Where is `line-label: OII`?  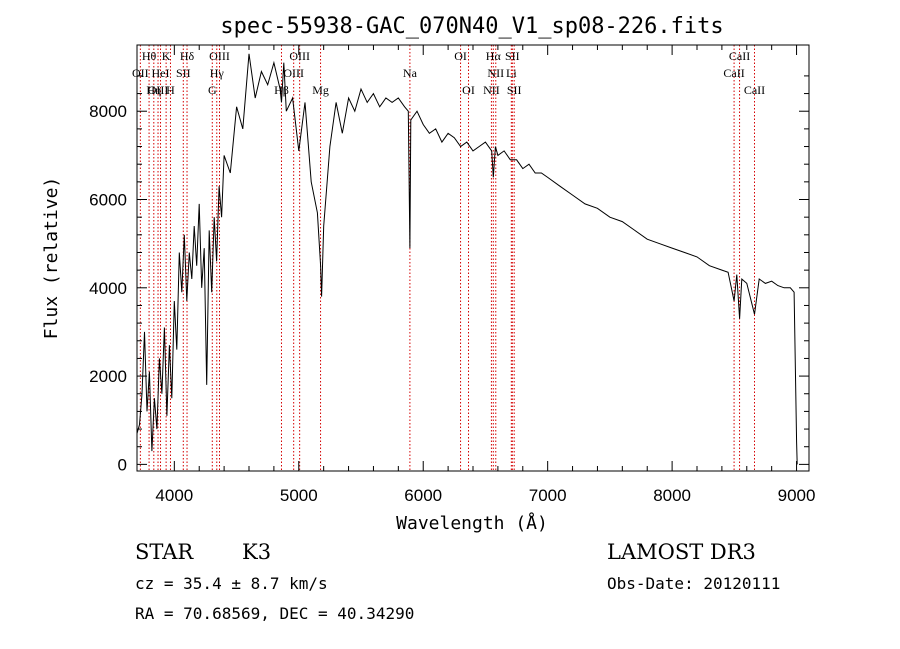 line-label: OII is located at coordinates (140, 73).